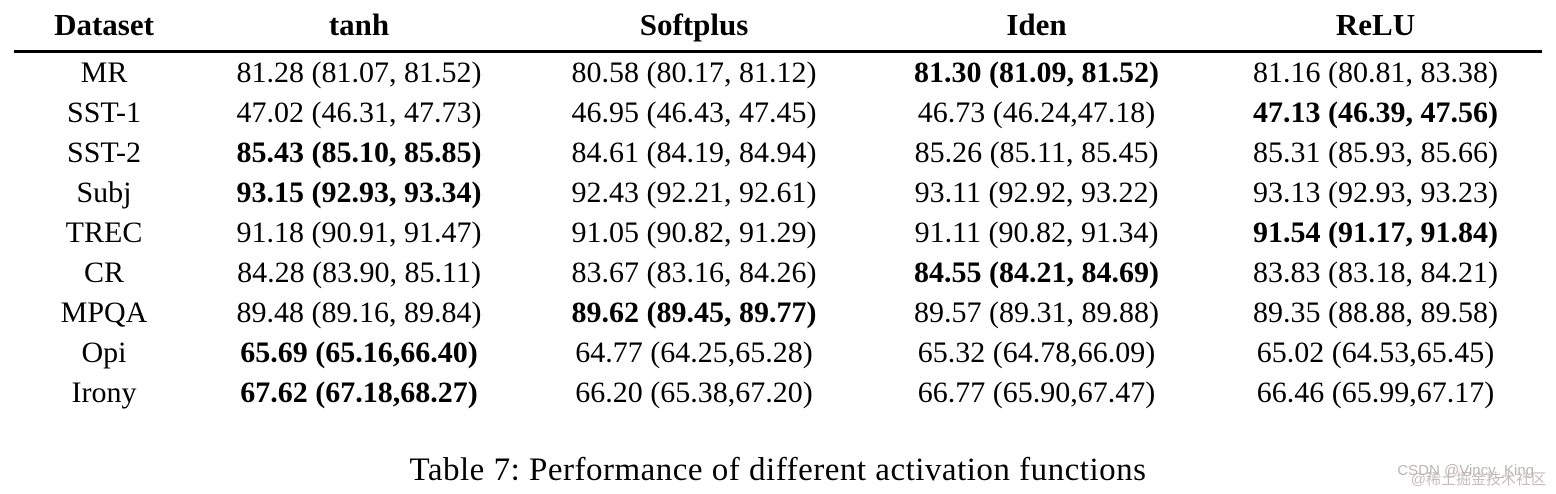  I want to click on cell-relu: 85.31 (85.93, 85.66), so click(1375, 153).